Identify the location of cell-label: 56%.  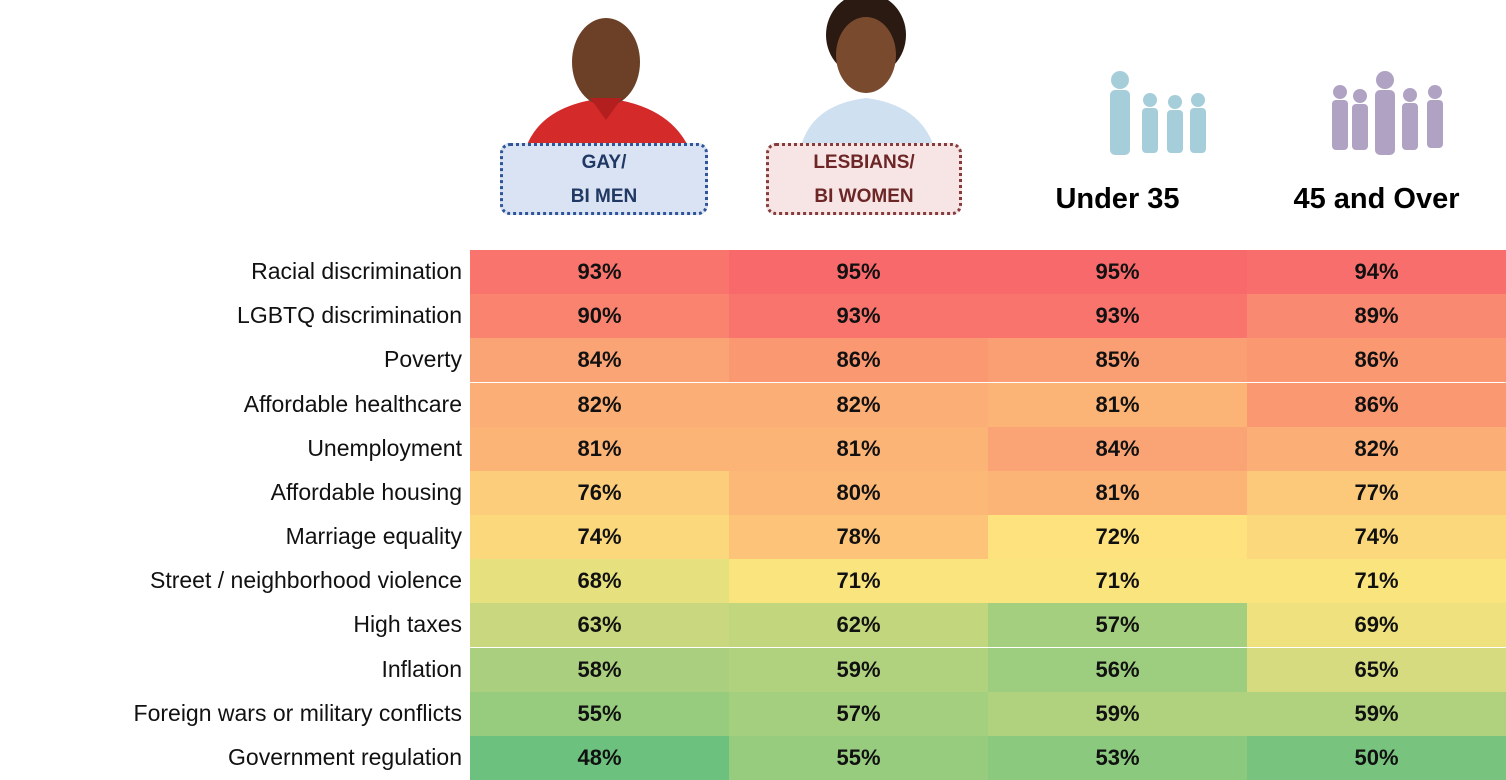
(1117, 669).